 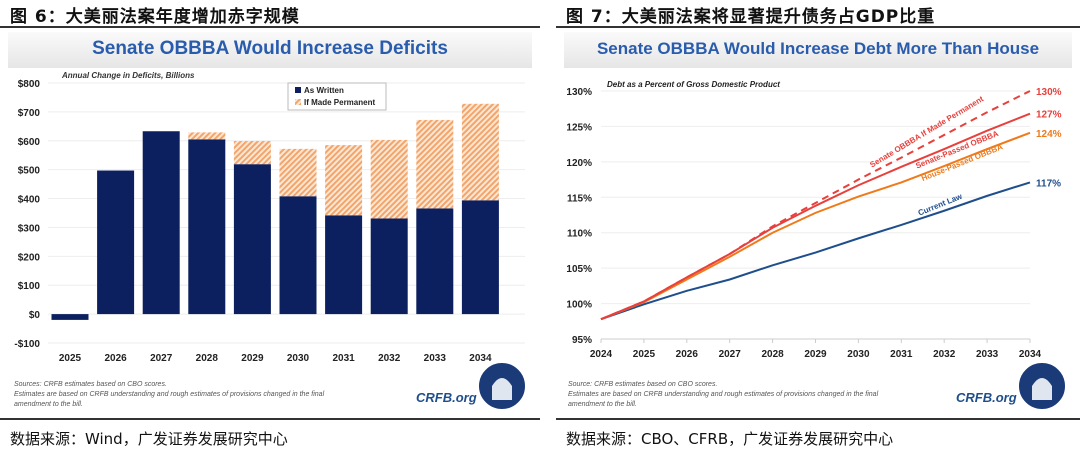 I want to click on y-tick-label: 130%, so click(x=579, y=92).